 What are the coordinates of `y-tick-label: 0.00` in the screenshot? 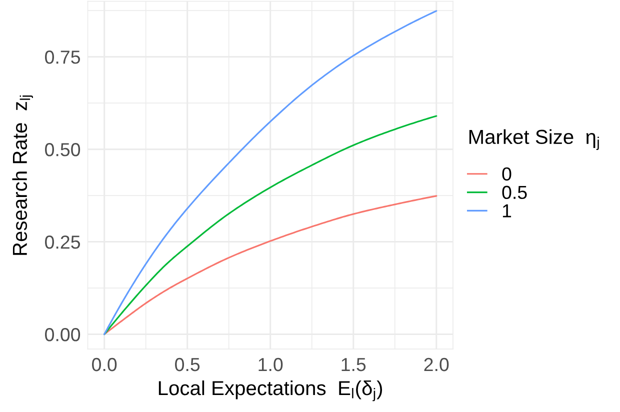 It's located at (62, 335).